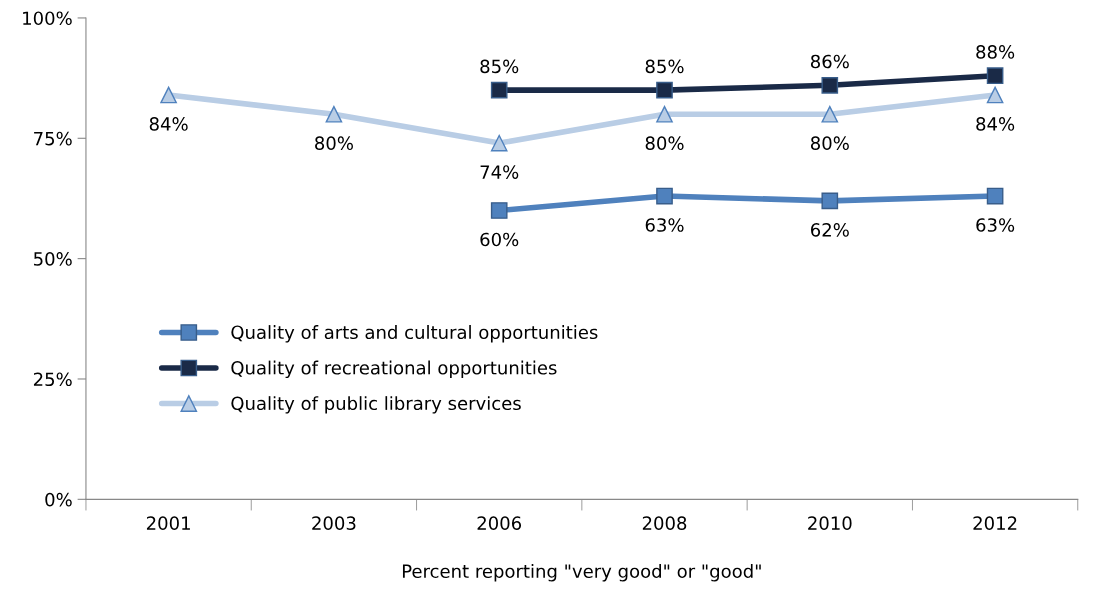  What do you see at coordinates (581, 573) in the screenshot?
I see `x-axis-title: Percent reporting "very good" or "good"` at bounding box center [581, 573].